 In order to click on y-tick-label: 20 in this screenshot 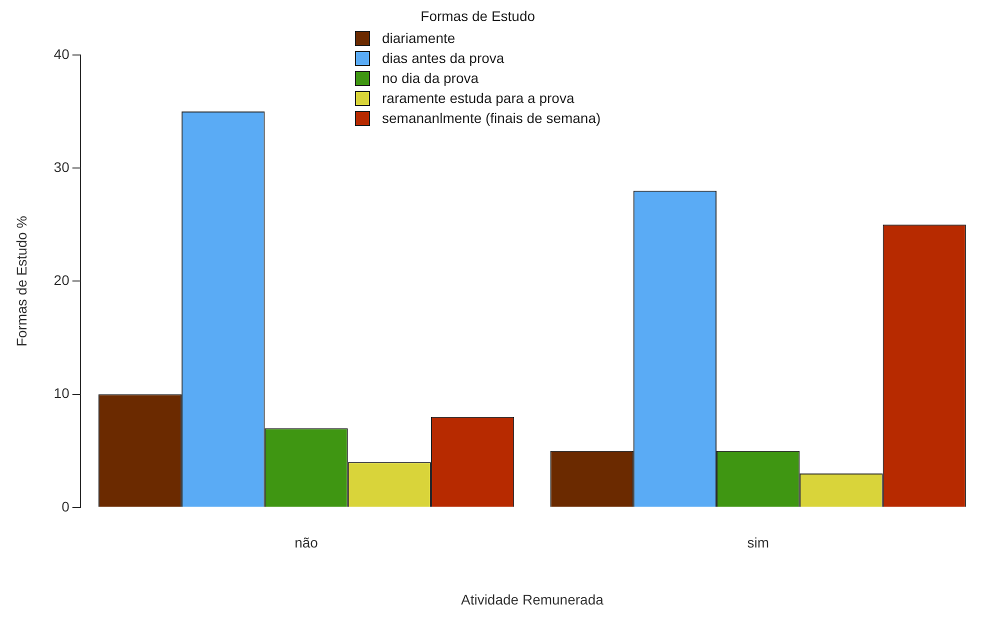, I will do `click(62, 280)`.